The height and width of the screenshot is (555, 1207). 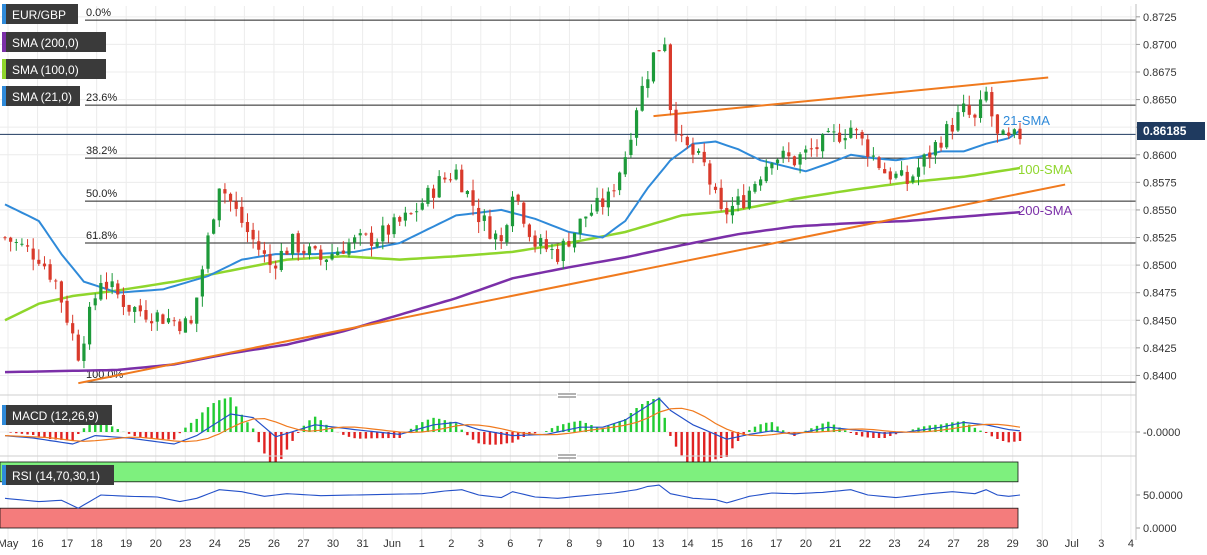 I want to click on y-tick-label: 0.8675, so click(x=1160, y=73).